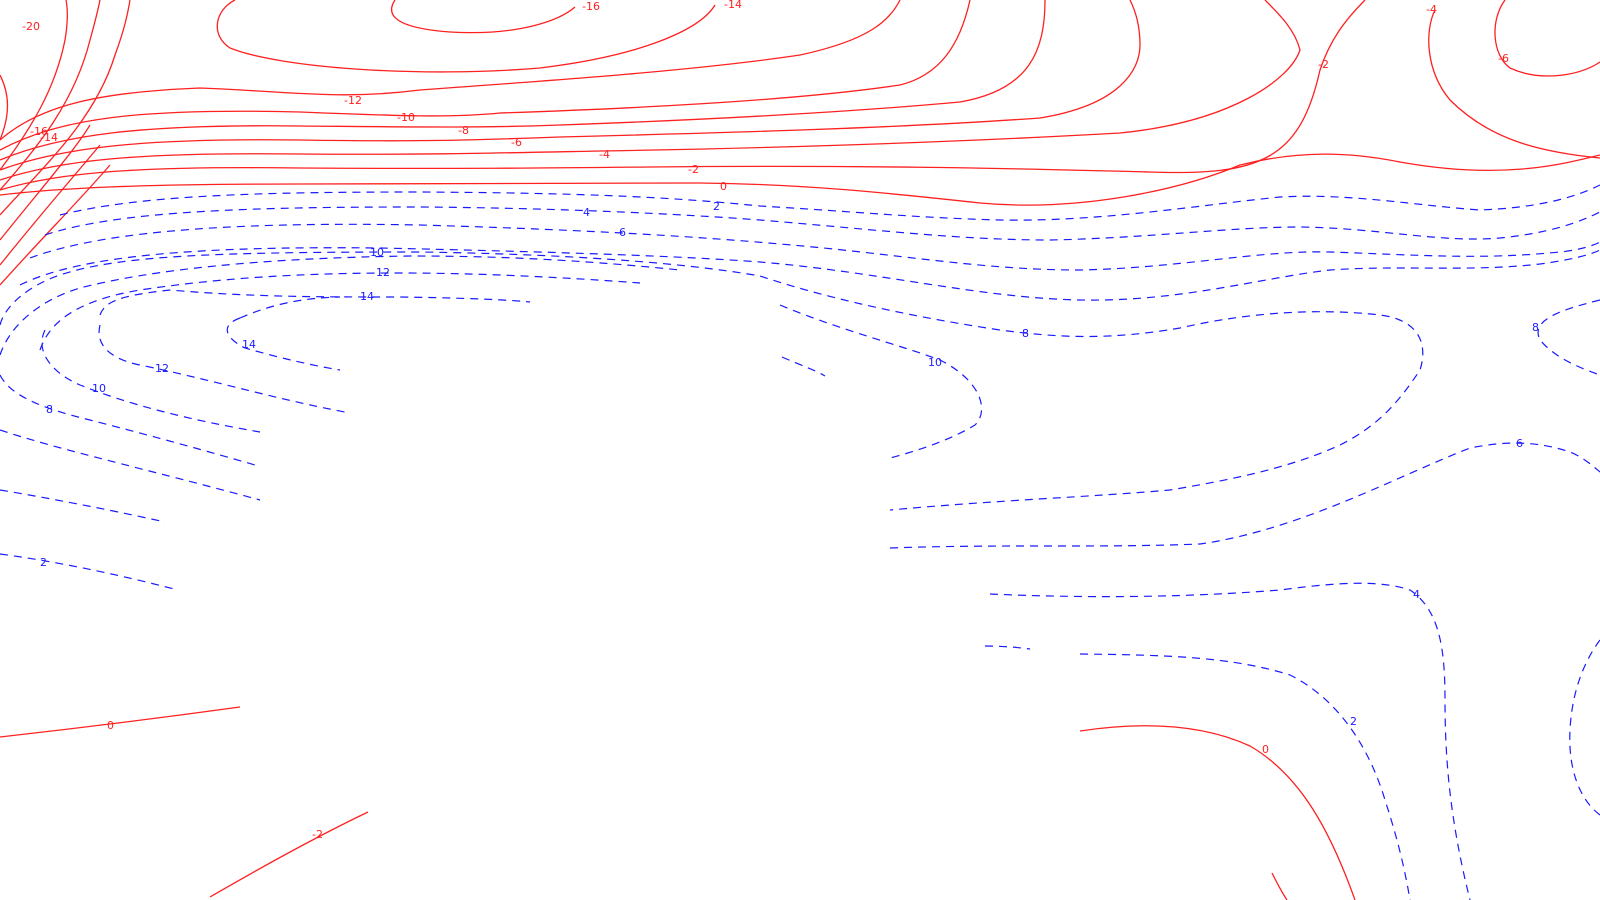  Describe the element at coordinates (800, 179) in the screenshot. I see `contour-zero-top` at that location.